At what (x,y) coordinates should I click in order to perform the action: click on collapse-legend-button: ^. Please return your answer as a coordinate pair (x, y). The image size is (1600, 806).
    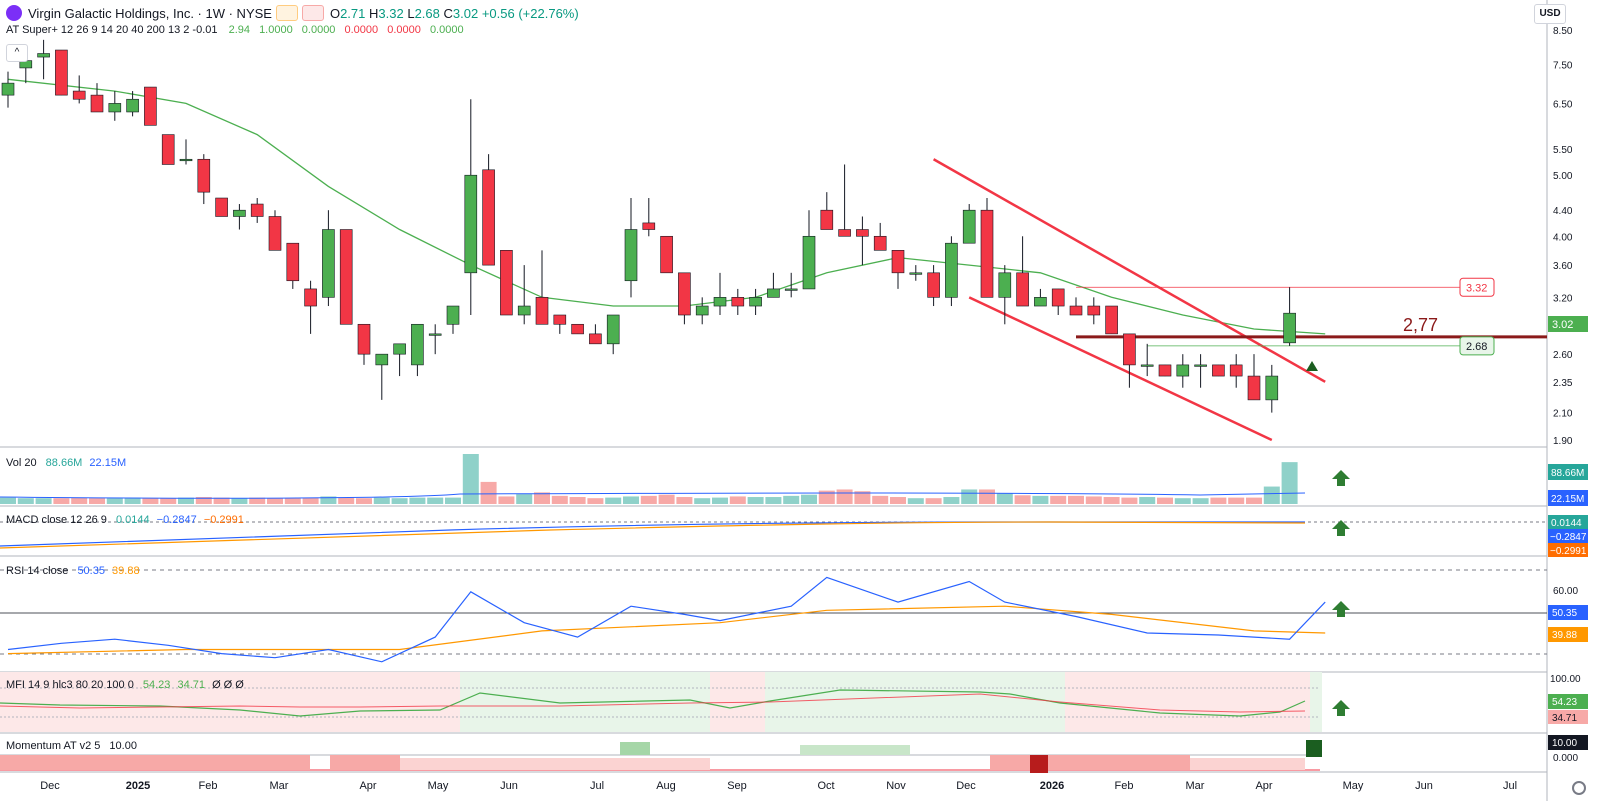
    Looking at the image, I should click on (17, 53).